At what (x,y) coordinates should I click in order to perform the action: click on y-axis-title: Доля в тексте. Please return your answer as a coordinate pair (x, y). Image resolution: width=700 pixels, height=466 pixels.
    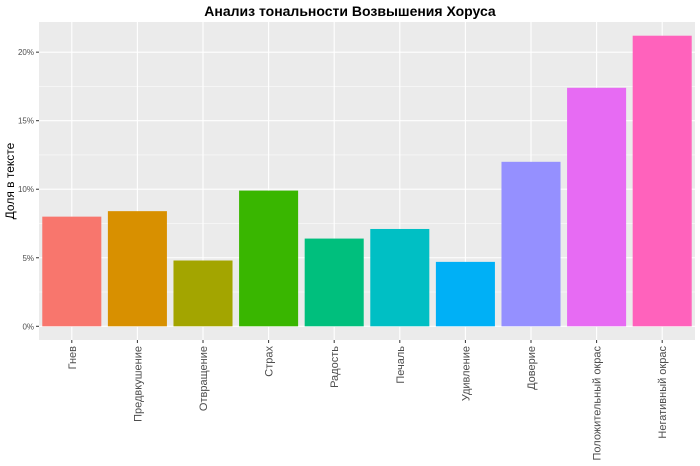
    Looking at the image, I should click on (10, 180).